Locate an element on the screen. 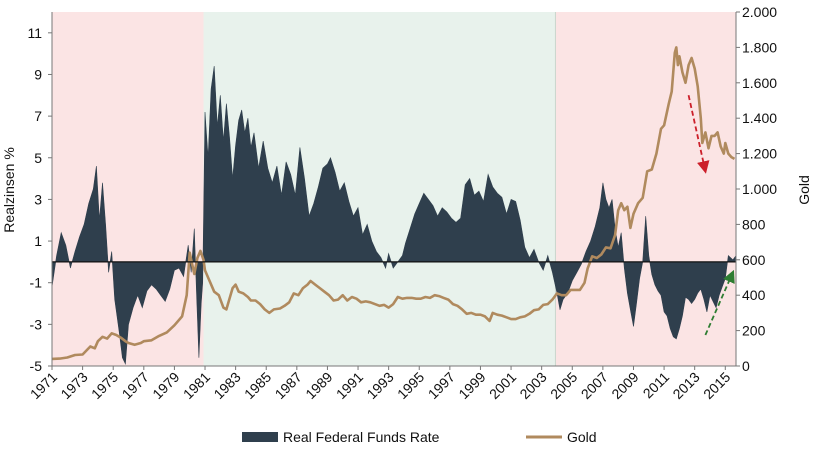 The width and height of the screenshot is (822, 454). x-tick-label: 1973 is located at coordinates (73, 385).